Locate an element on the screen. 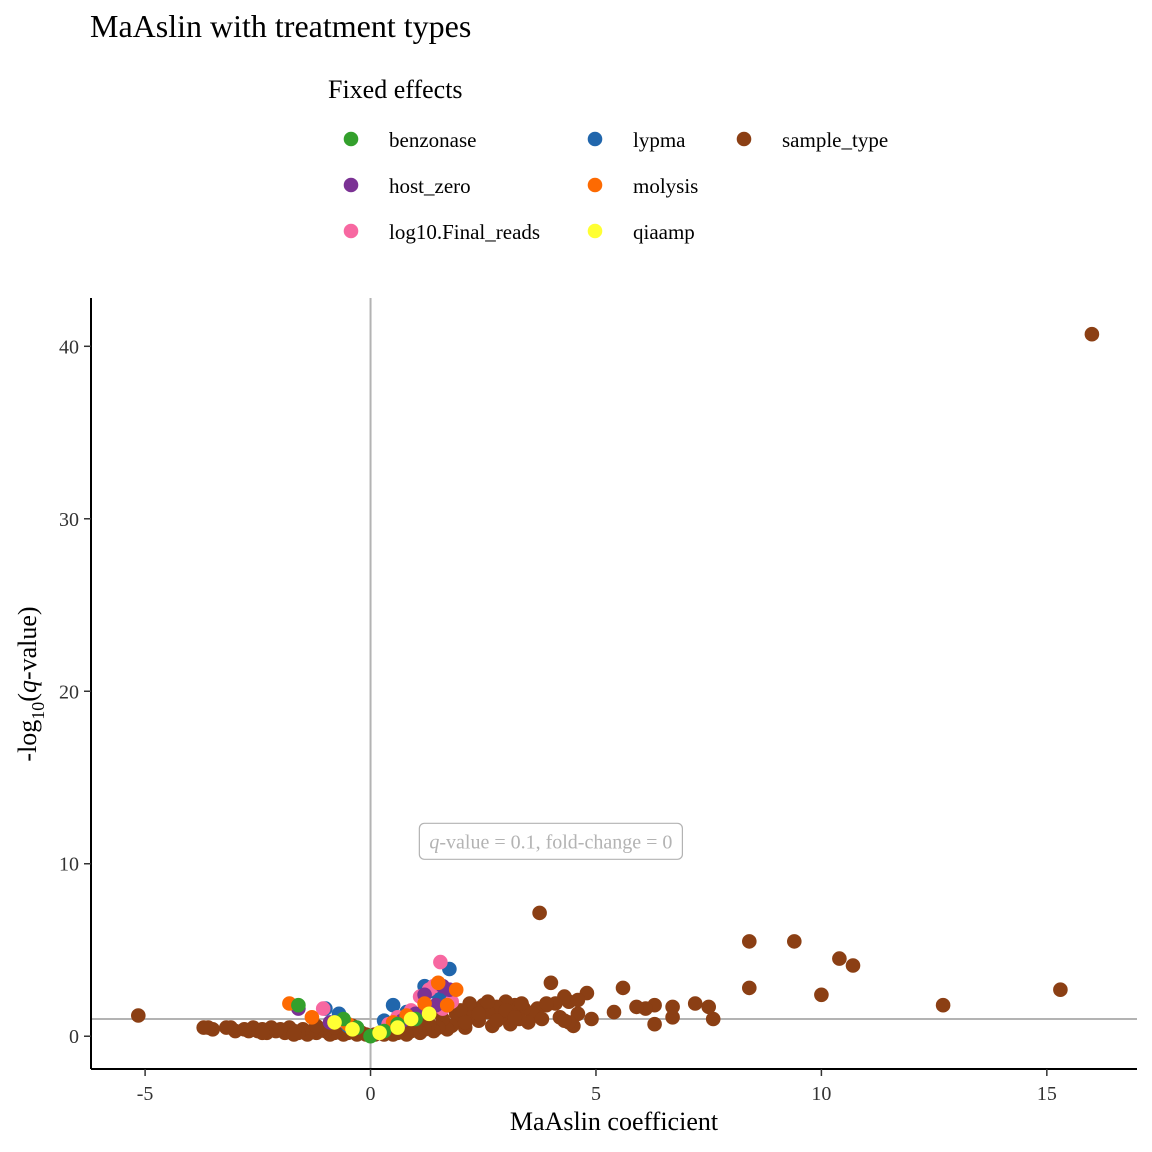  legend-label: sample_type is located at coordinates (835, 140).